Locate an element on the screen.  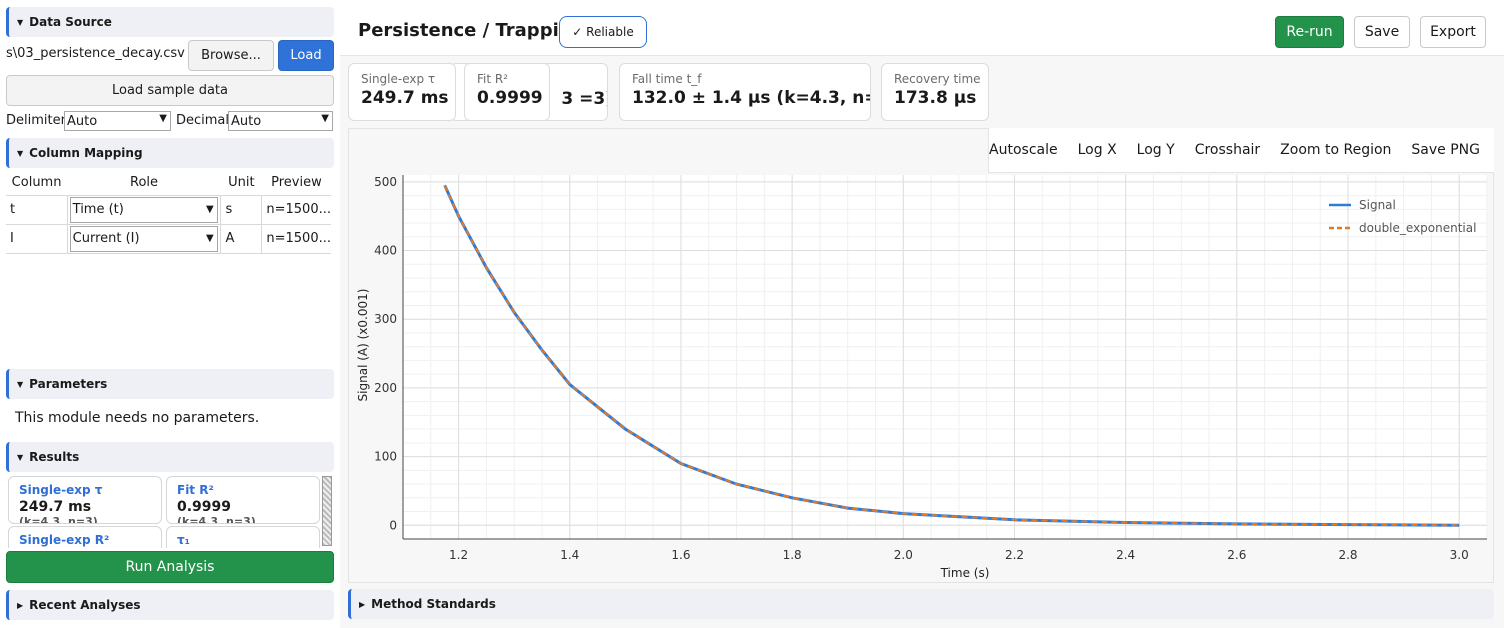
x-tick-label: 1.8 is located at coordinates (792, 555).